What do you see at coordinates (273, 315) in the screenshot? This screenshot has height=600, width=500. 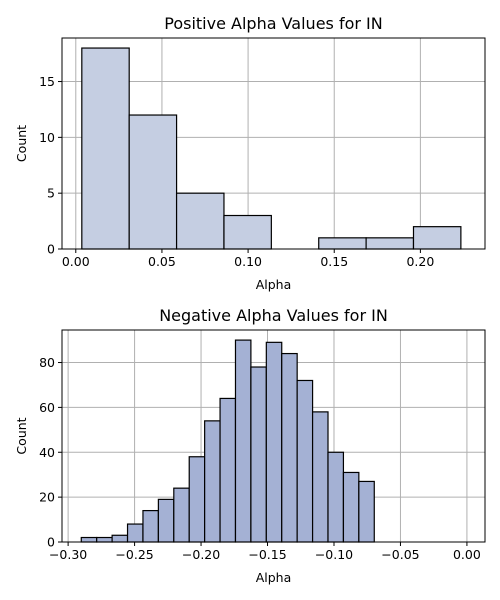 I see `chart-title: Negative Alpha Values for IN` at bounding box center [273, 315].